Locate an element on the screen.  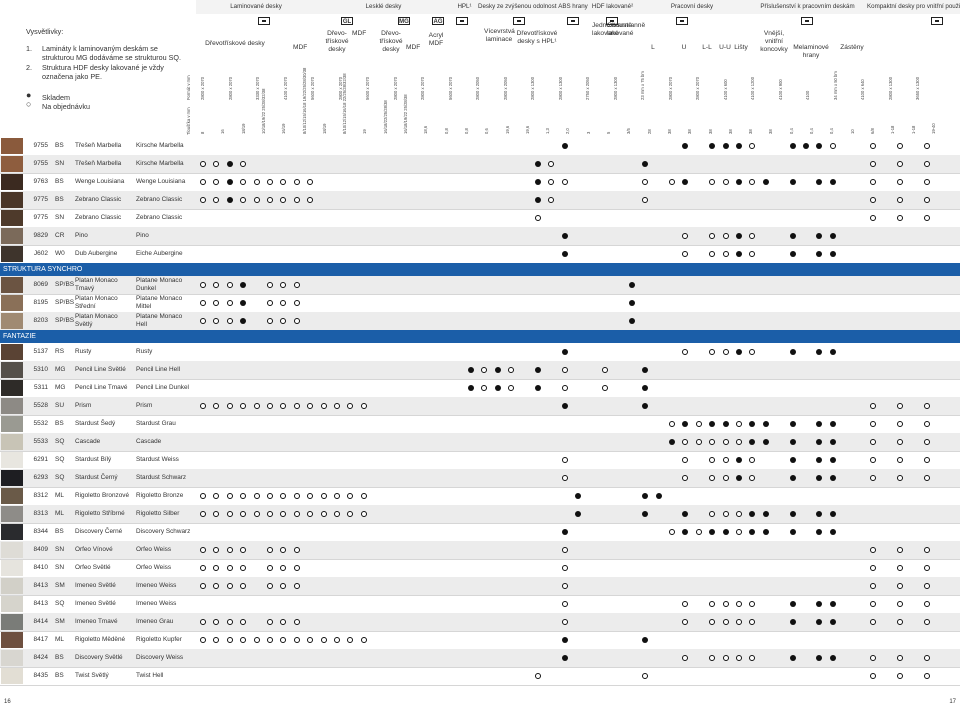
decor-code: 5533 is located at coordinates (40, 441).